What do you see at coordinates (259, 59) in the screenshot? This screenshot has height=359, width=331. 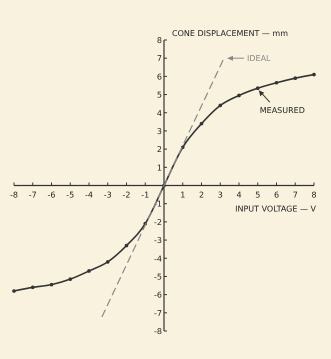 I see `legend-label: IDEAL` at bounding box center [259, 59].